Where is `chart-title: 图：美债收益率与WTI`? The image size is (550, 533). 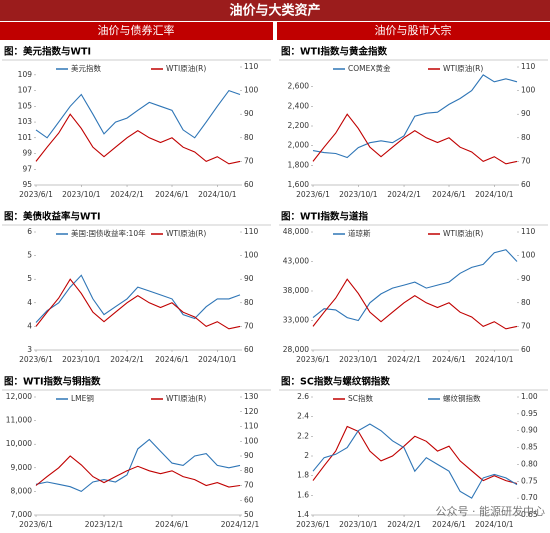
chart-title: 图：美债收益率与WTI is located at coordinates (52, 217).